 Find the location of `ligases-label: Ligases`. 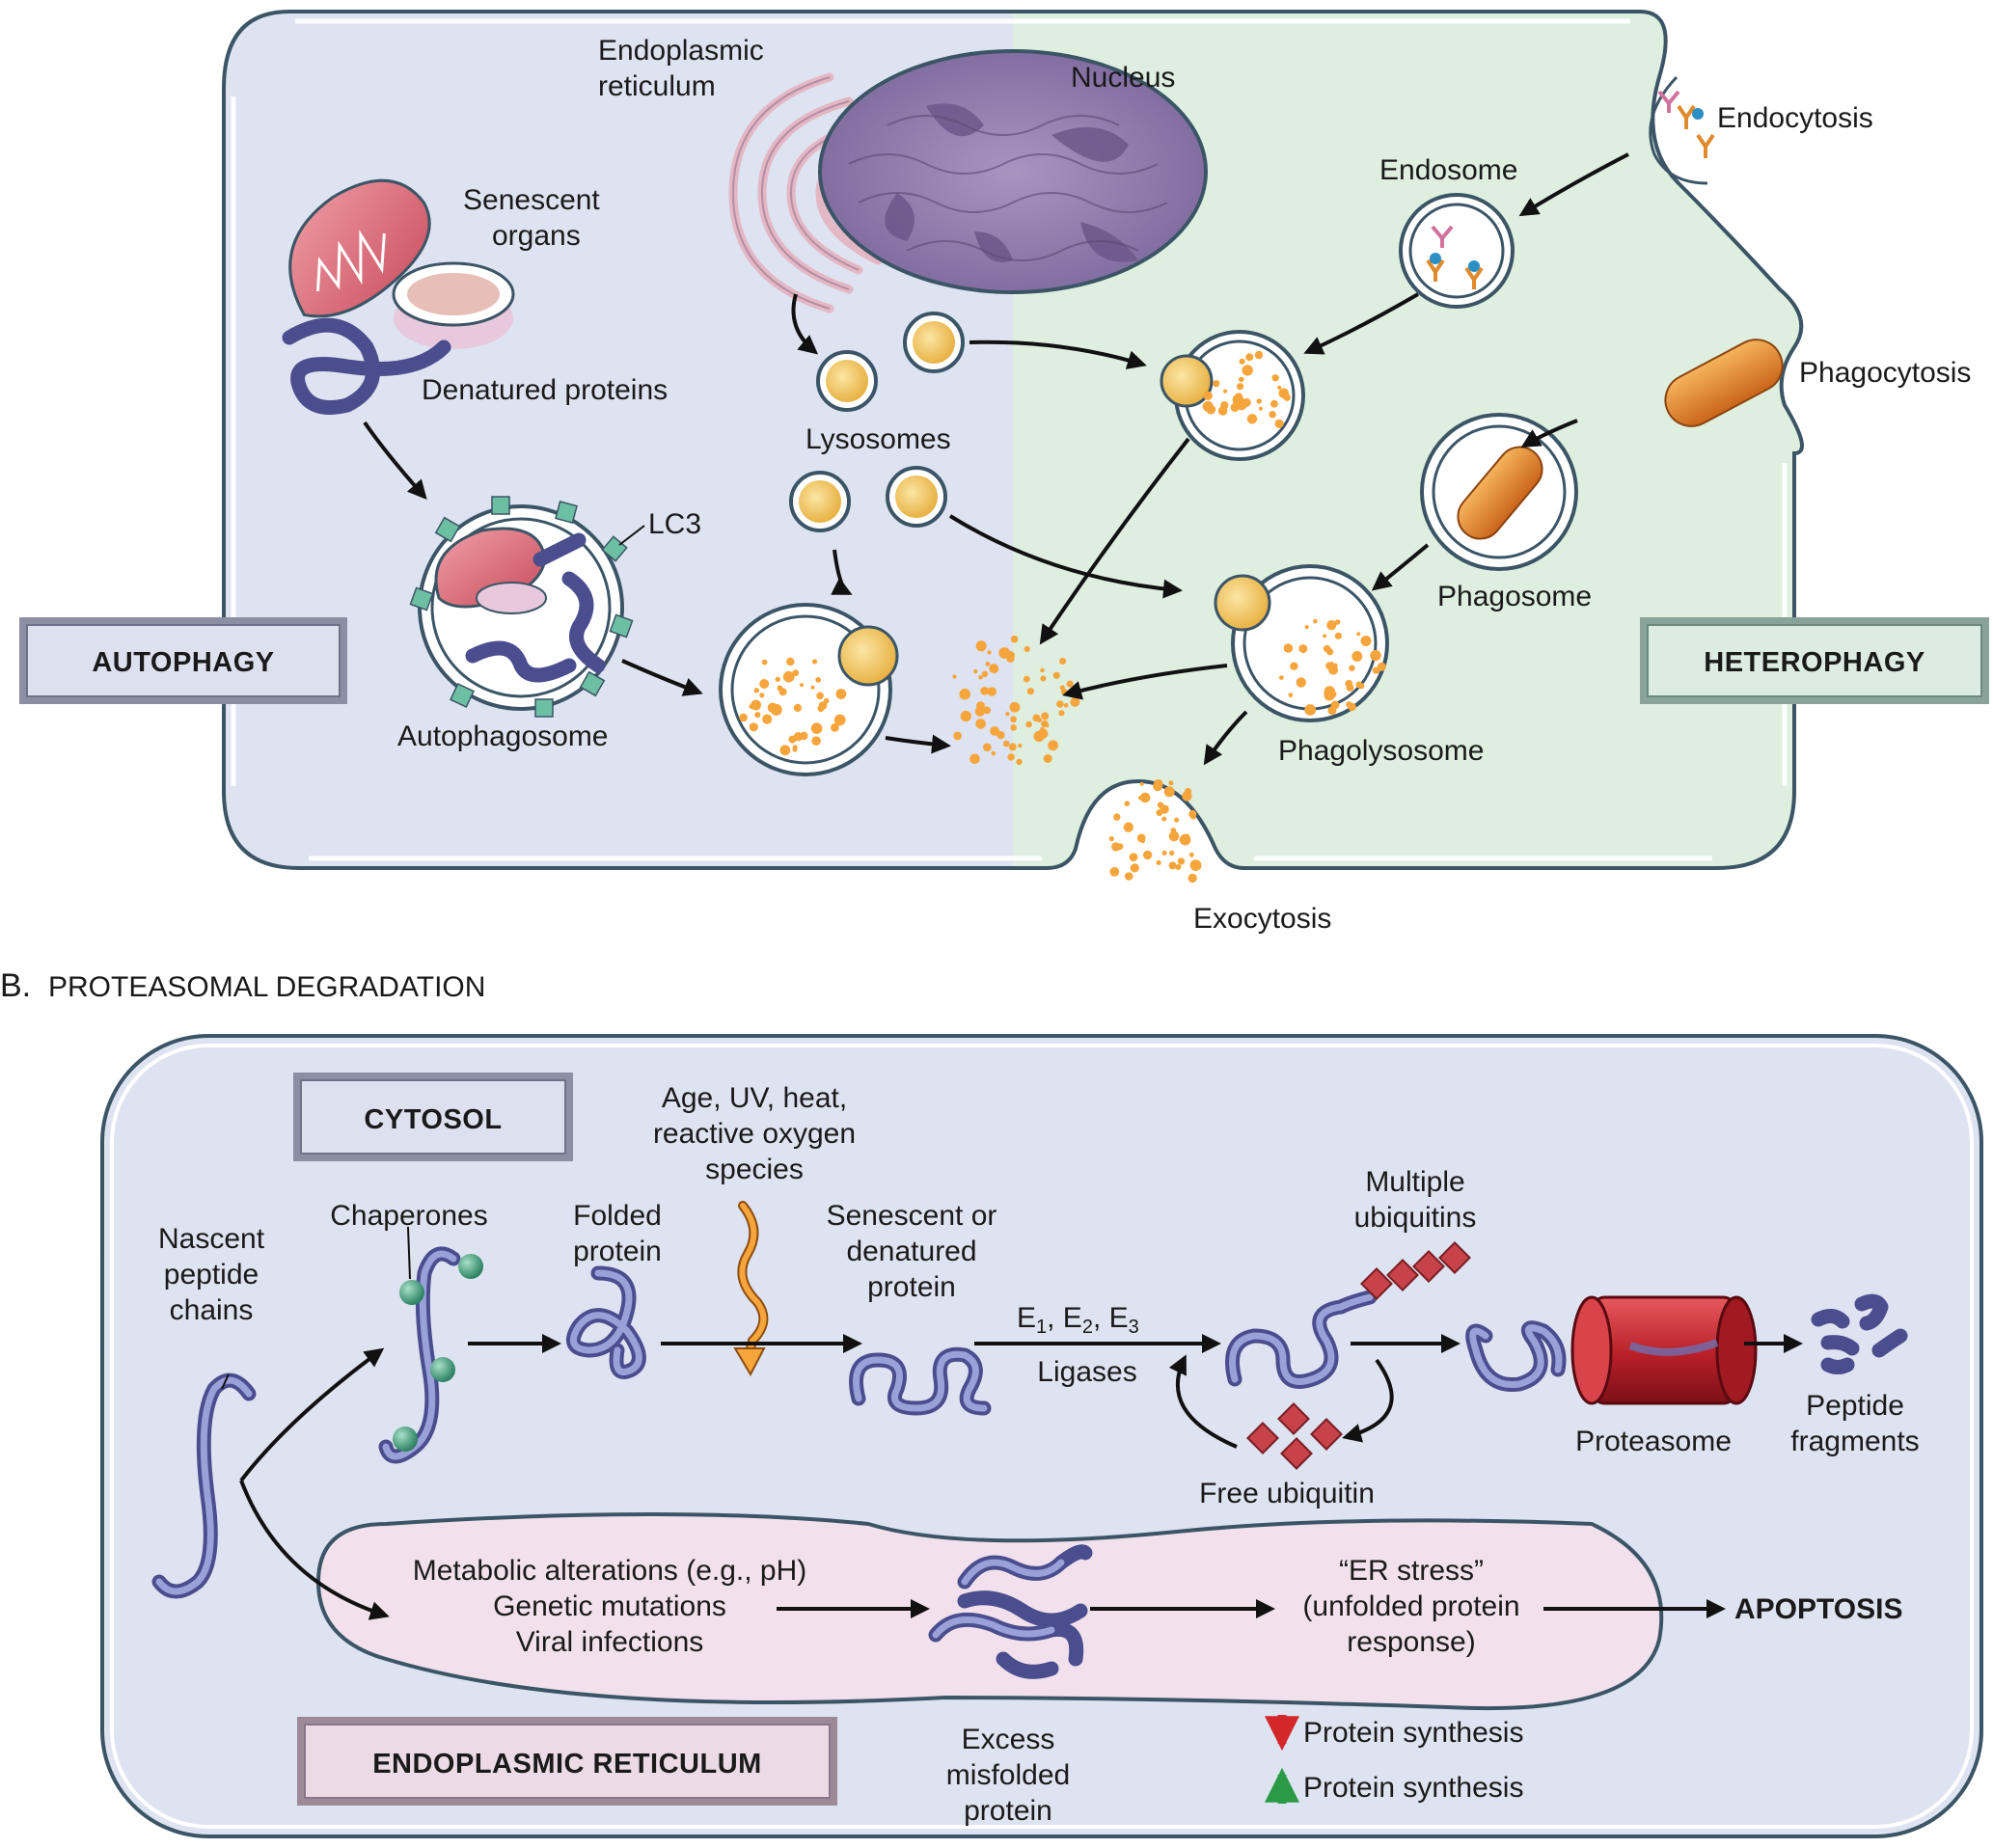

ligases-label: Ligases is located at coordinates (1086, 1372).